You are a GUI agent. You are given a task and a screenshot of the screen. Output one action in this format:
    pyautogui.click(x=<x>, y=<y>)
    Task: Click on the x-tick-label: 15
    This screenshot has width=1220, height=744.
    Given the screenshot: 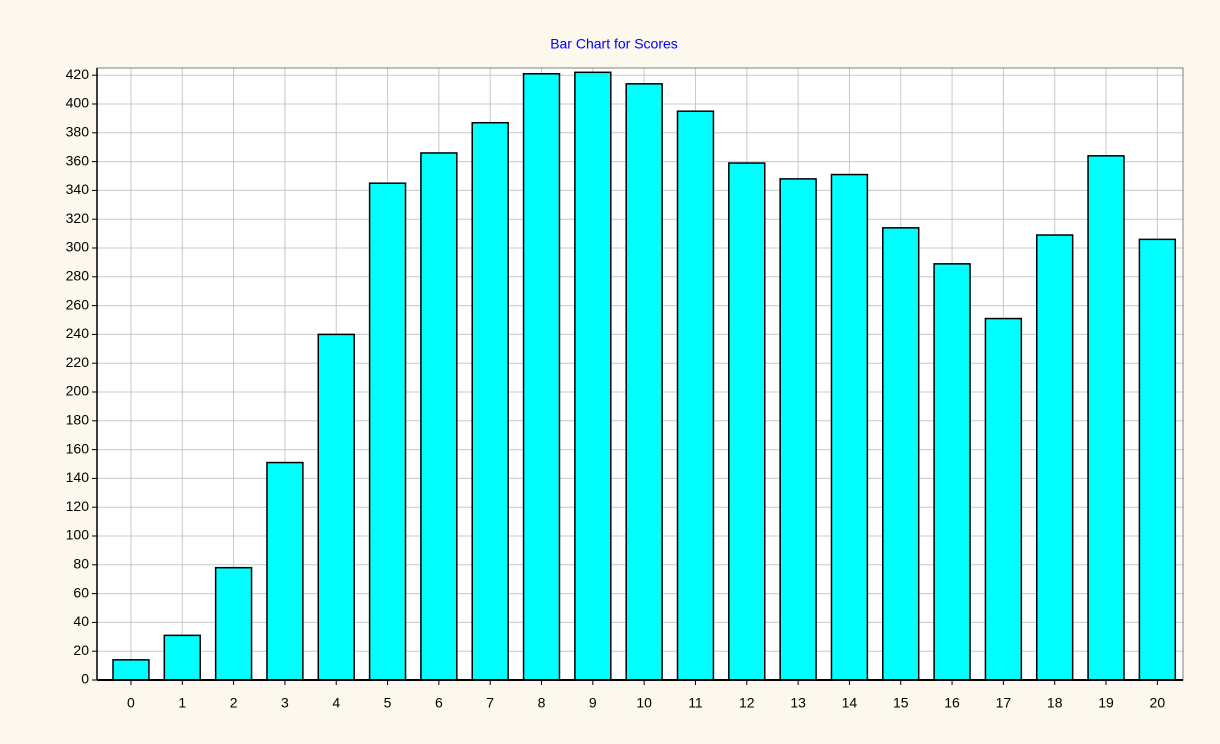 What is the action you would take?
    pyautogui.click(x=901, y=703)
    